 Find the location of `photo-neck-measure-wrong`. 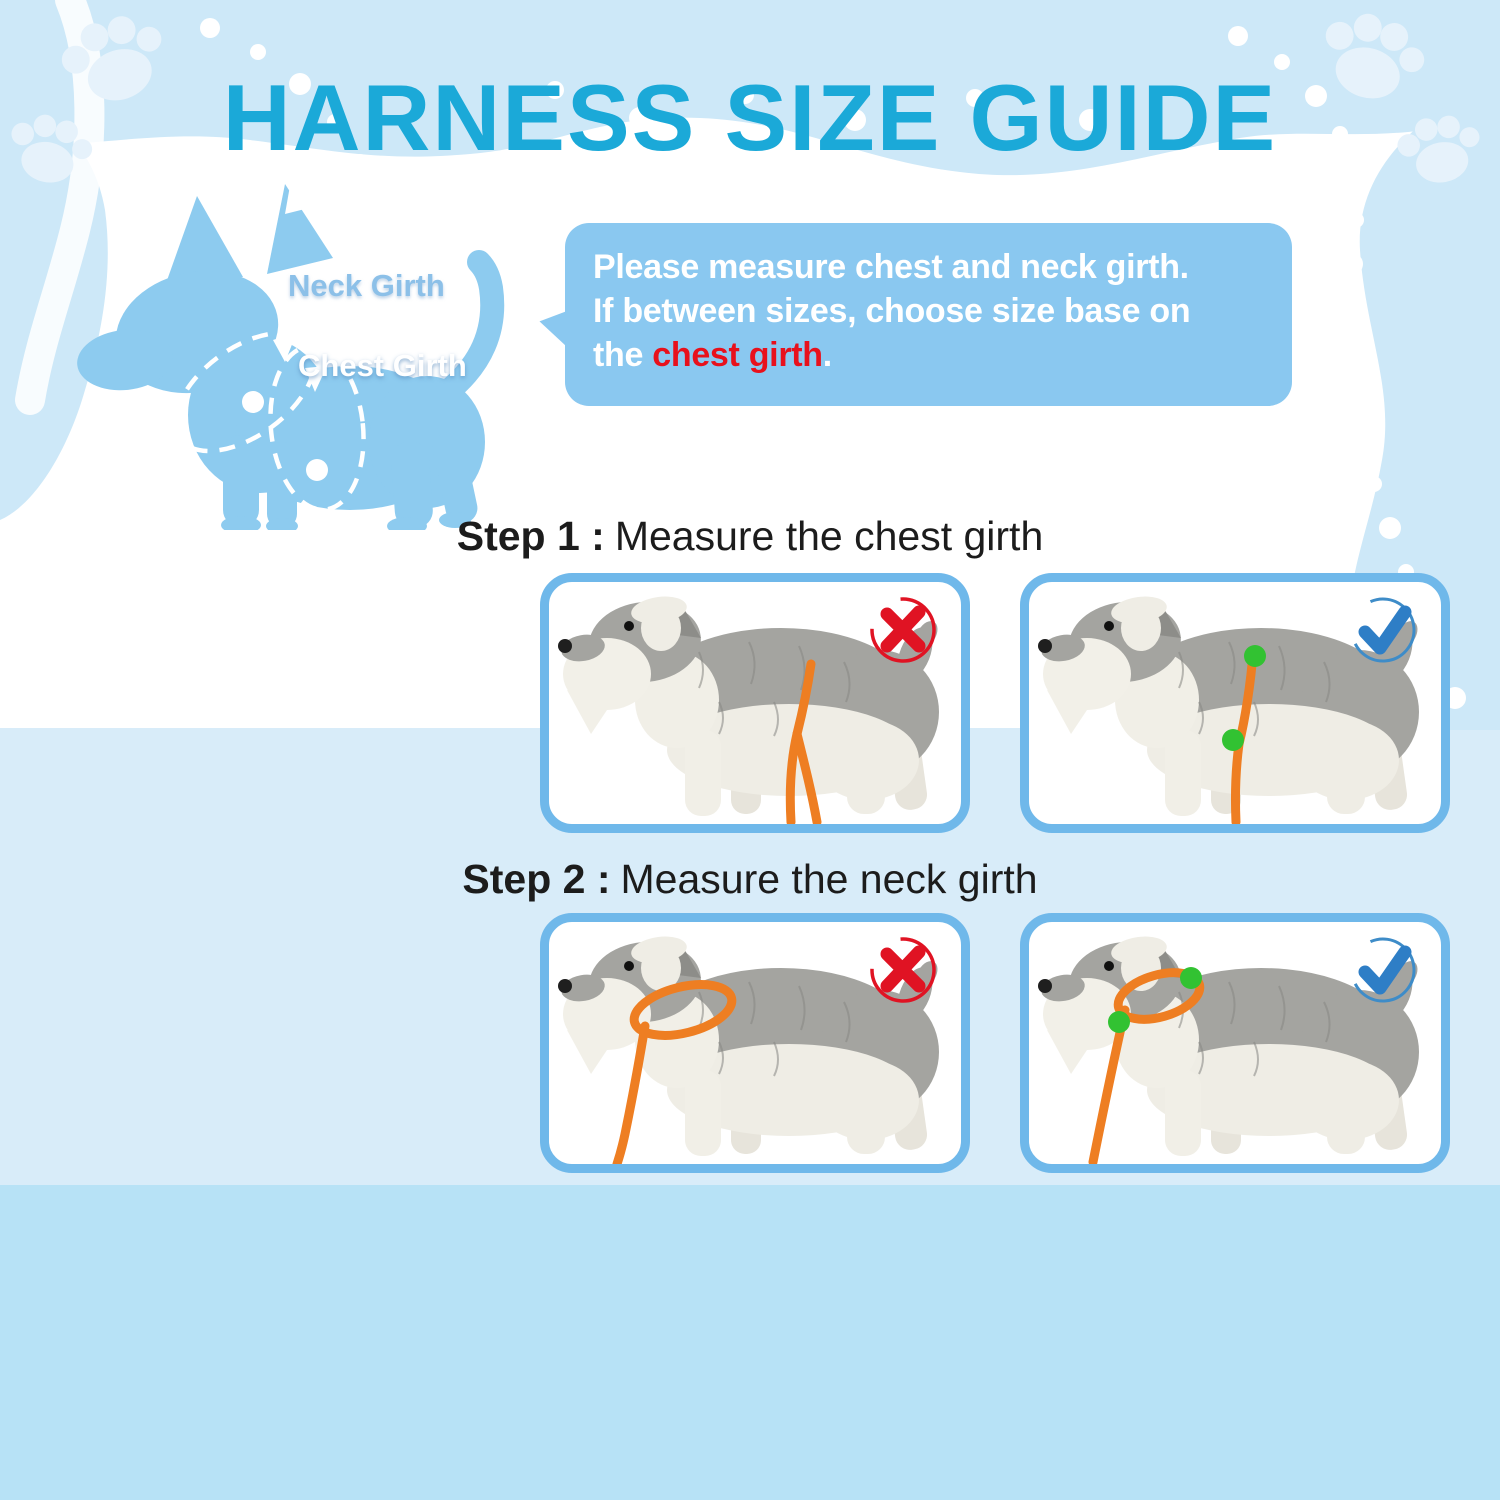

photo-neck-measure-wrong is located at coordinates (755, 1043).